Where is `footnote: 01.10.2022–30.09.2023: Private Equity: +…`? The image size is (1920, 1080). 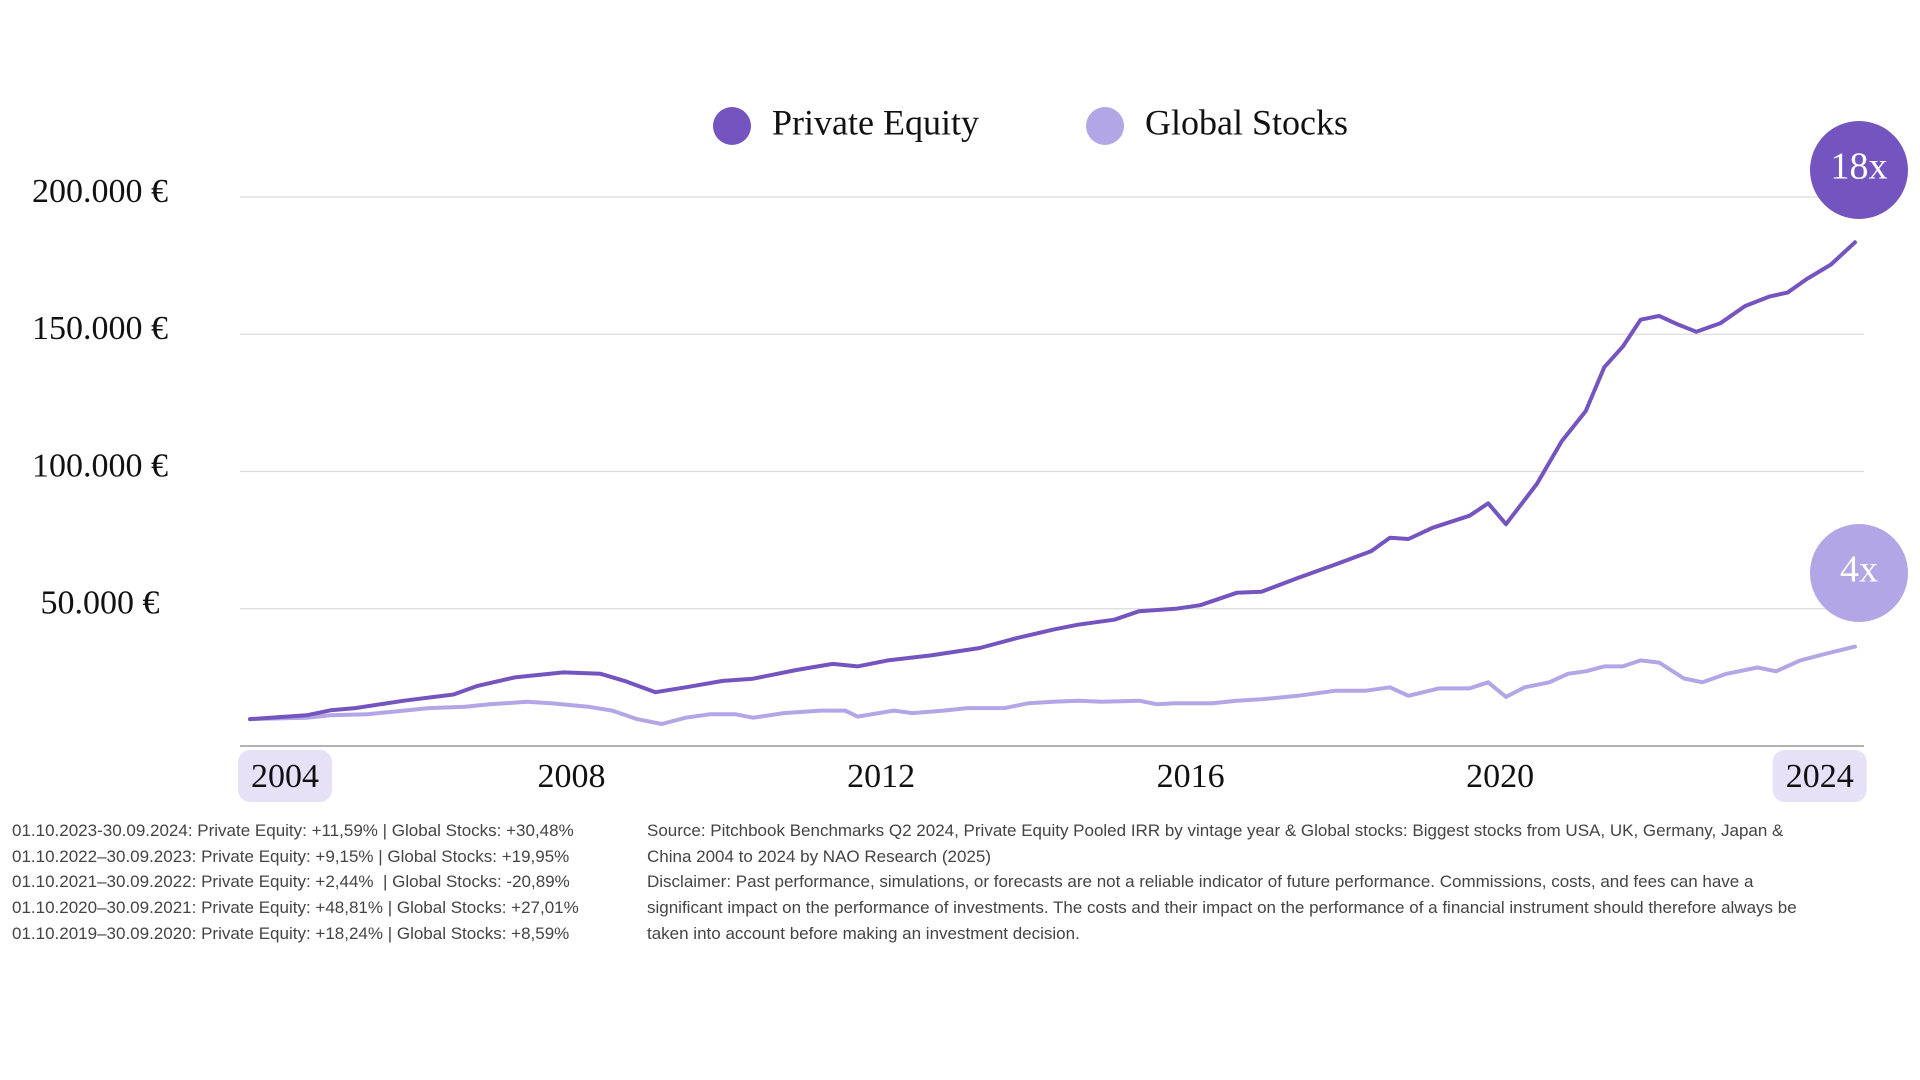
footnote: 01.10.2022–30.09.2023: Private Equity: +… is located at coordinates (291, 856).